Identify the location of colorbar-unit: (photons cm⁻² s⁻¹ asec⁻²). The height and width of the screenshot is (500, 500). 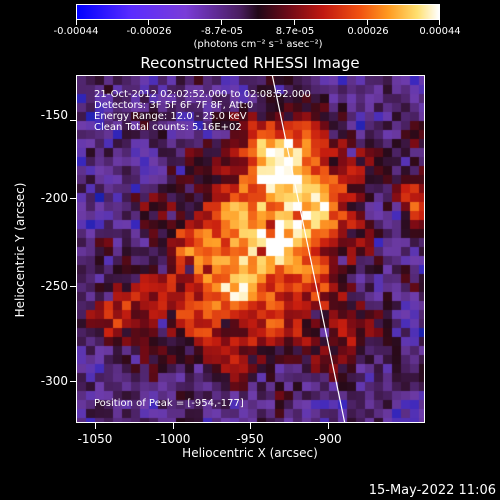
(258, 44).